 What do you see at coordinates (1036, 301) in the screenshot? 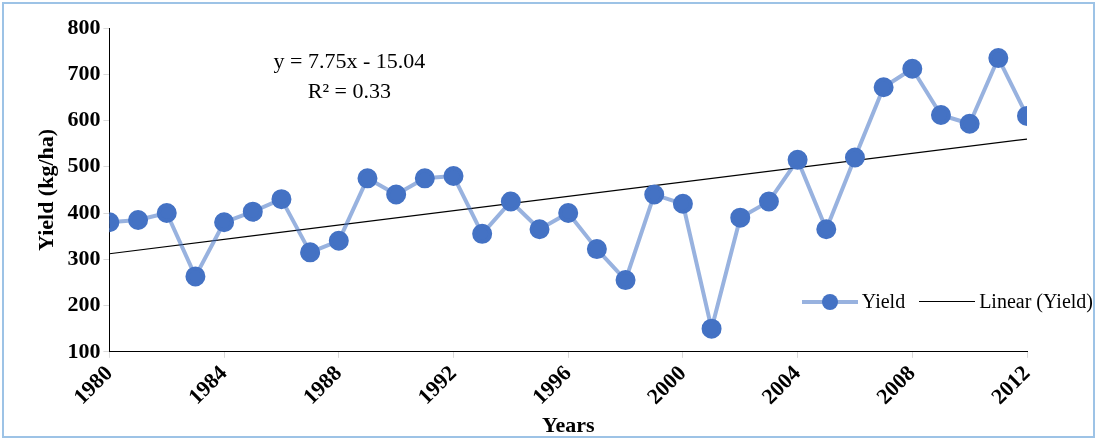
I see `legend-label: Linear (Yield)` at bounding box center [1036, 301].